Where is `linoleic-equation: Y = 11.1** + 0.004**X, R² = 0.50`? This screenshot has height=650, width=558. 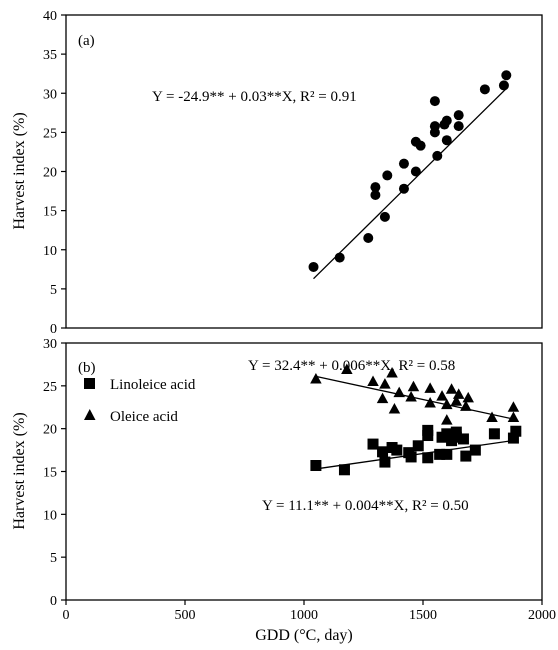 linoleic-equation: Y = 11.1** + 0.004**X, R² = 0.50 is located at coordinates (365, 506).